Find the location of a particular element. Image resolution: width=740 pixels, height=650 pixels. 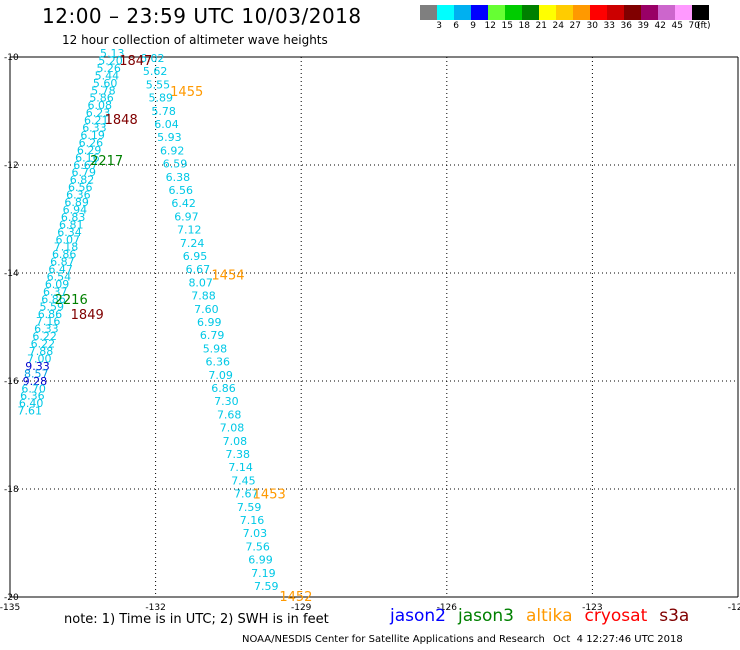

wave-height-value: 5.98 is located at coordinates (215, 348).